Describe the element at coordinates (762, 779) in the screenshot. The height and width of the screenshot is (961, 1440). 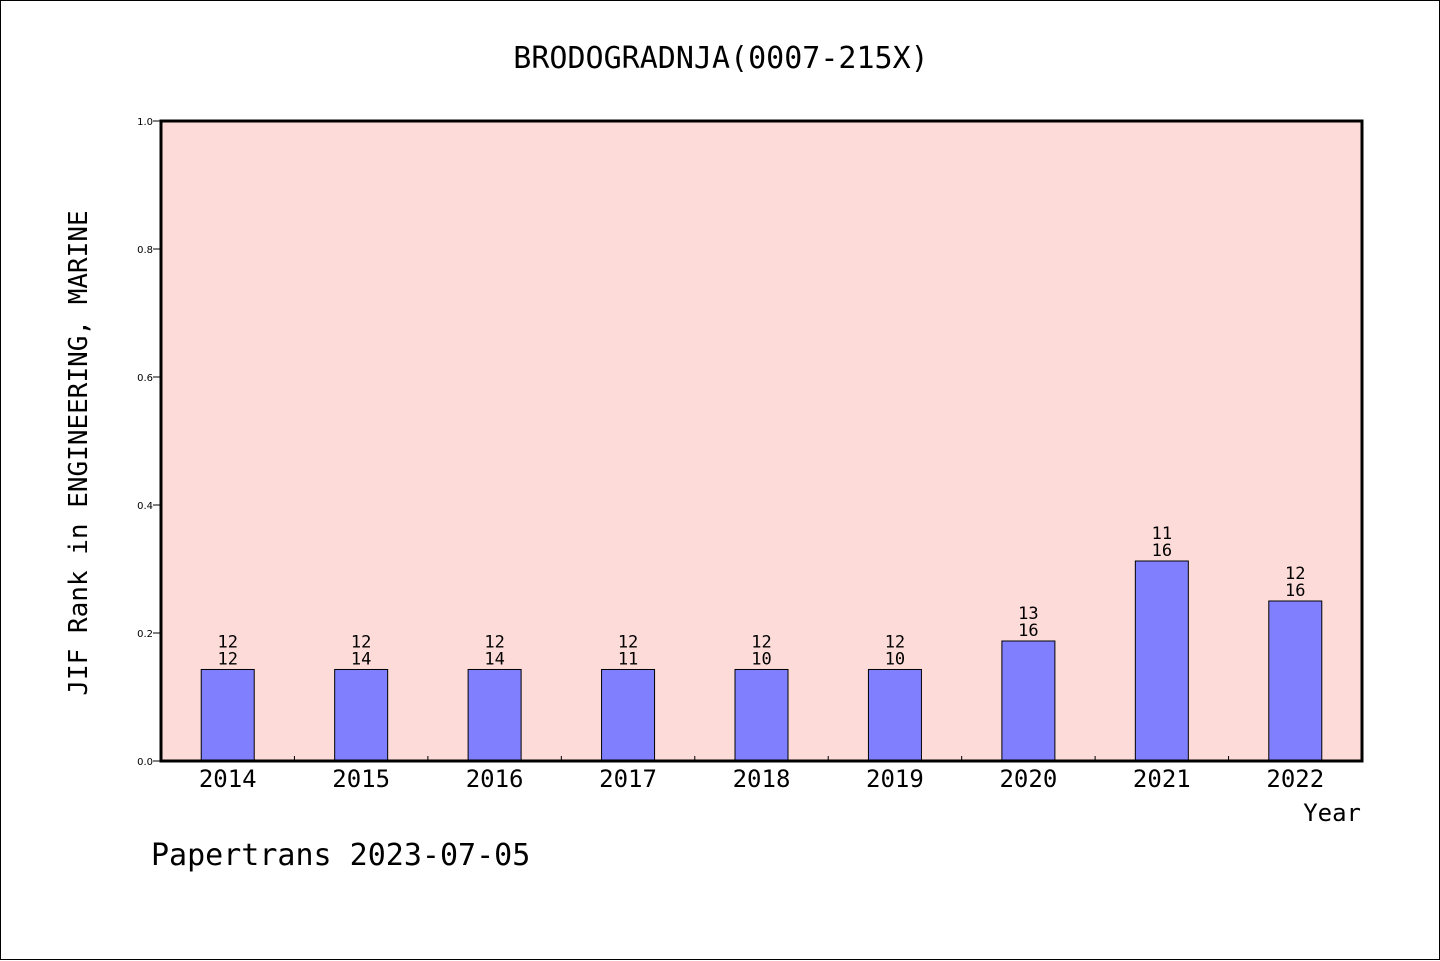
I see `x-tick-label: 2018` at that location.